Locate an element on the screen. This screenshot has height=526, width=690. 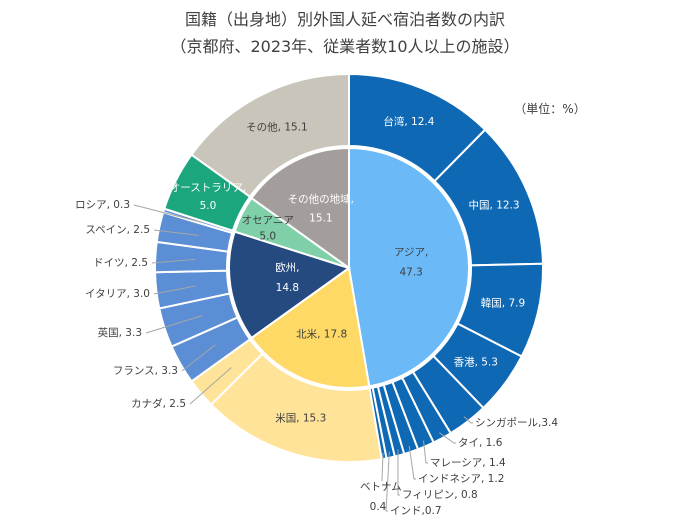
outer-label-20-name: オーストラリア, is located at coordinates (208, 188).